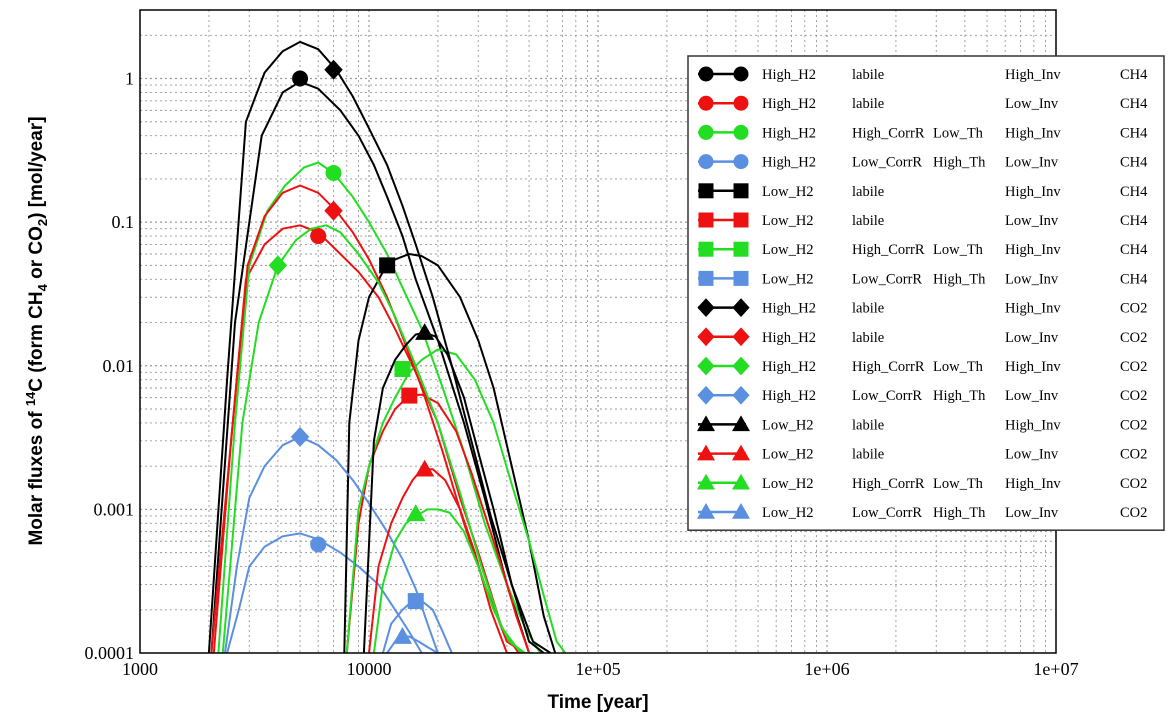 The width and height of the screenshot is (1172, 717). I want to click on y-tick-label: 1, so click(129, 79).